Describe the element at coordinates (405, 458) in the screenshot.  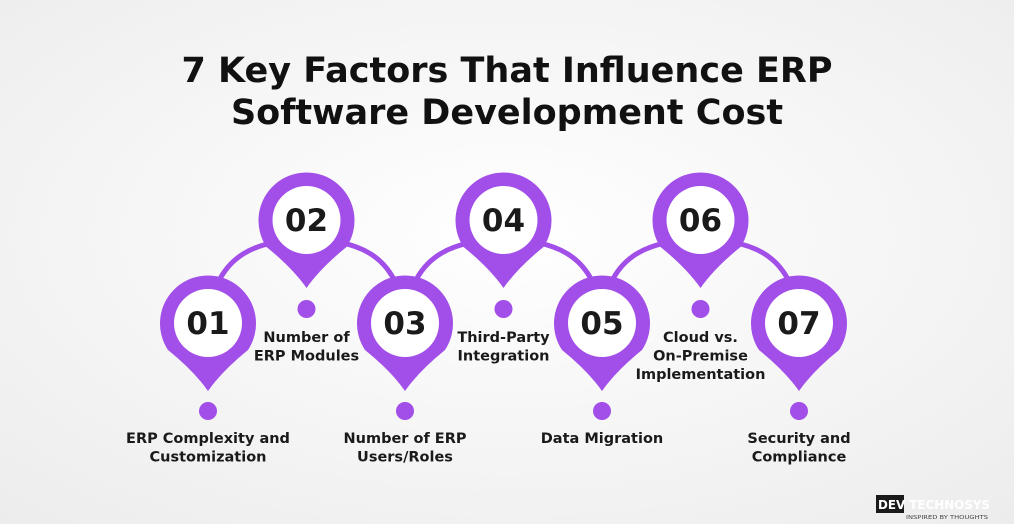
I see `pin-label: Users/Roles` at that location.